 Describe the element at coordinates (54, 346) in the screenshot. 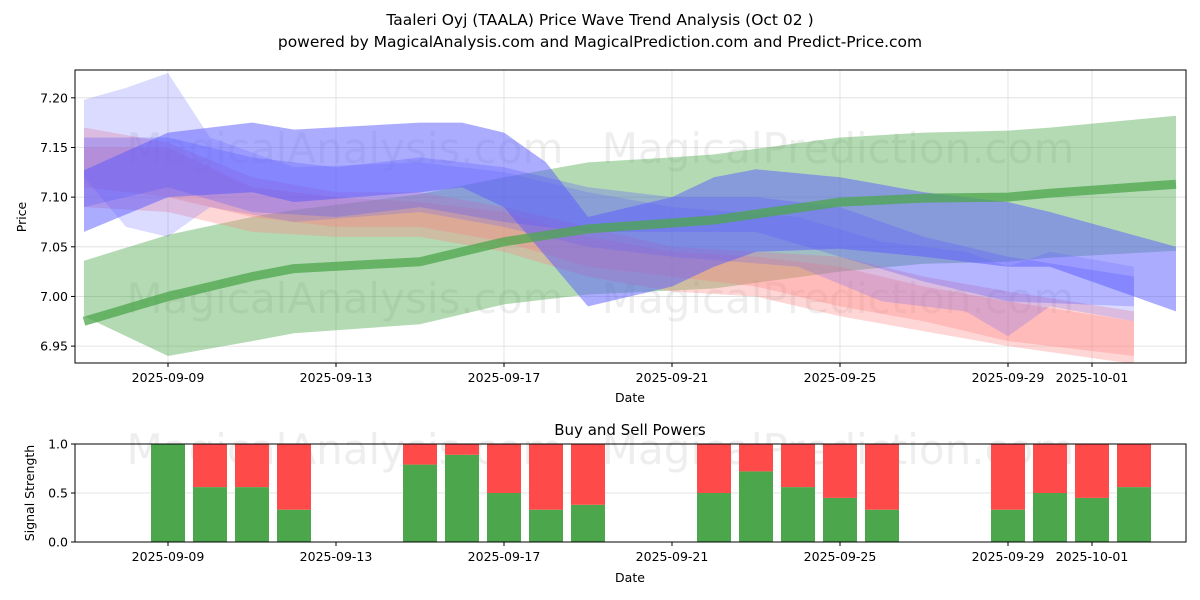

I see `price-y-tick-label: 6.95` at that location.